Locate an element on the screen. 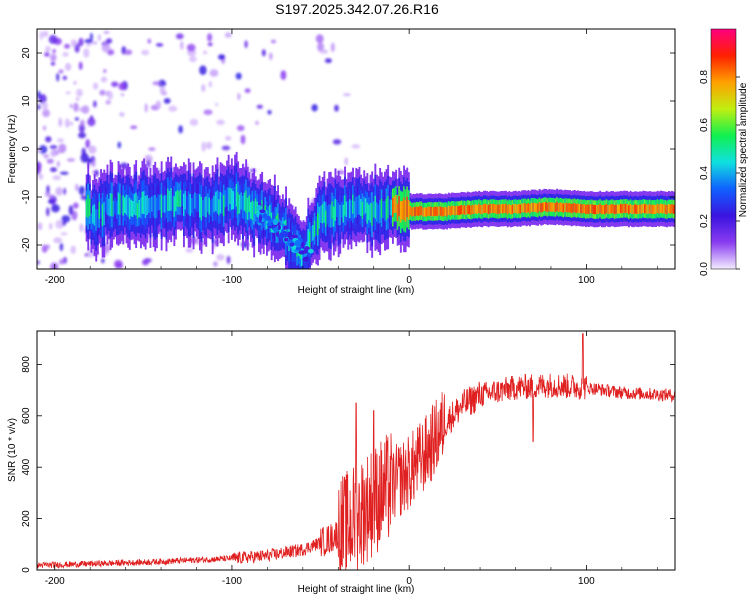 Image resolution: width=750 pixels, height=600 pixels. snr-x-tick-label: 100 is located at coordinates (586, 581).